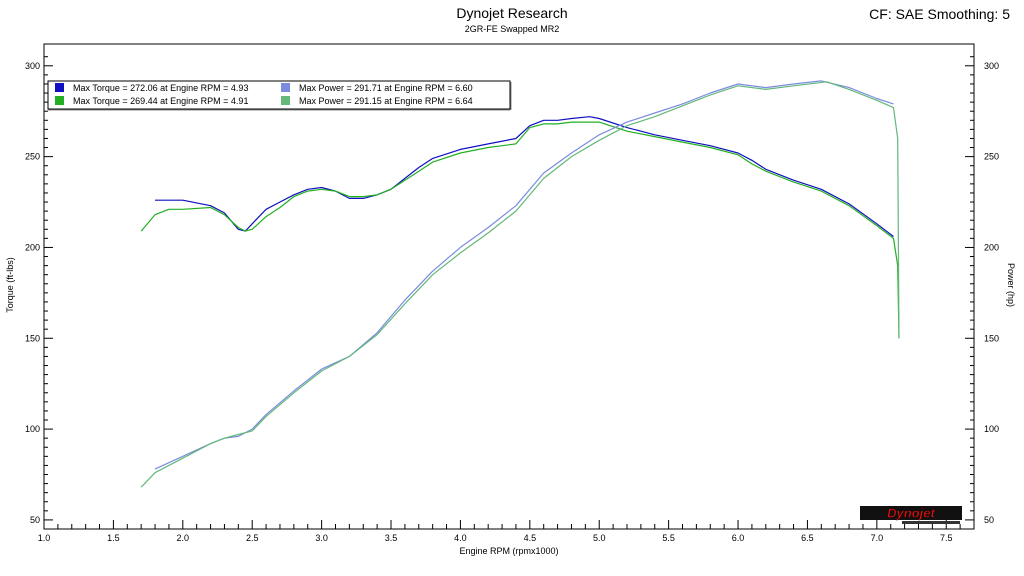 Image resolution: width=1024 pixels, height=576 pixels. What do you see at coordinates (991, 247) in the screenshot?
I see `y2-tick-label: 200` at bounding box center [991, 247].